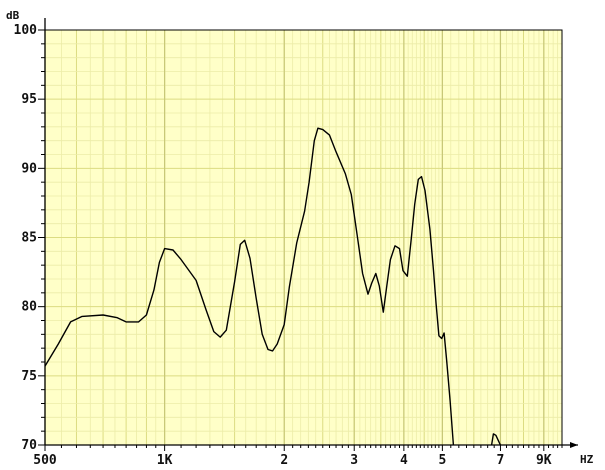 The width and height of the screenshot is (605, 470). I want to click on x-tick-label: 3, so click(354, 460).